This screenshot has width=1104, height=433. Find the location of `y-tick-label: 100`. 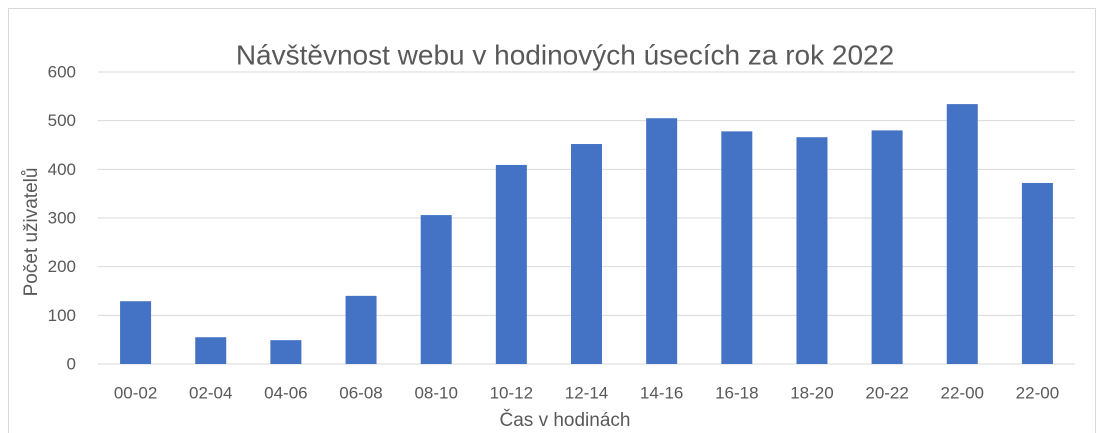

y-tick-label: 100 is located at coordinates (62, 315).